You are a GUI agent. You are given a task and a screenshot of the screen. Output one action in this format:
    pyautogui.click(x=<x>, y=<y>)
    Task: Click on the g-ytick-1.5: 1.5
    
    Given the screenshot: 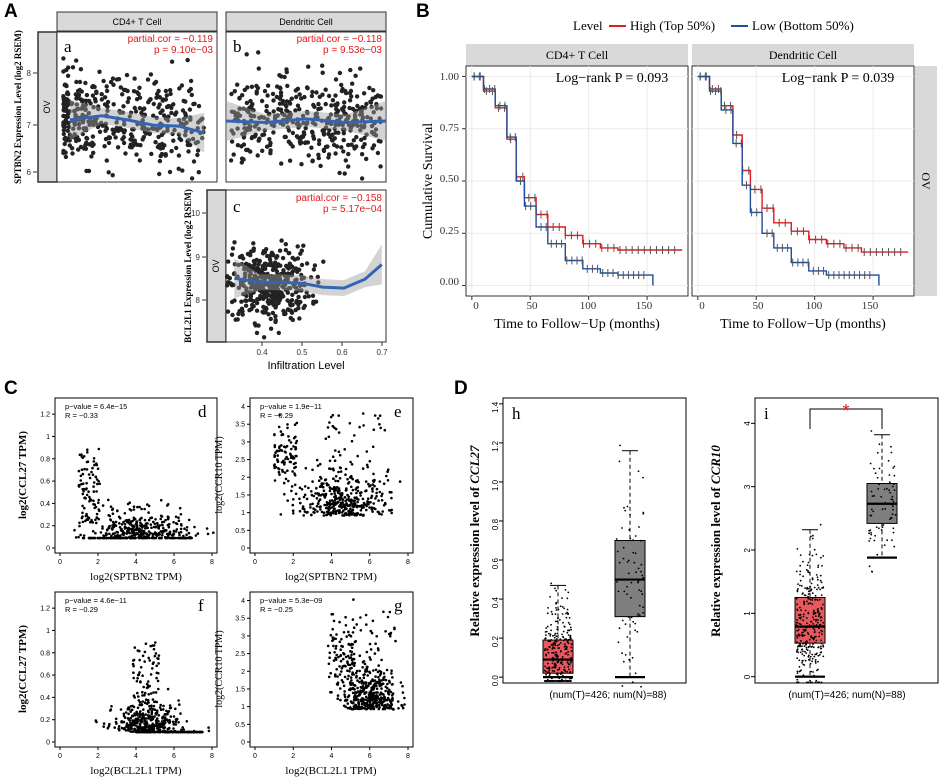 What is the action you would take?
    pyautogui.click(x=240, y=689)
    